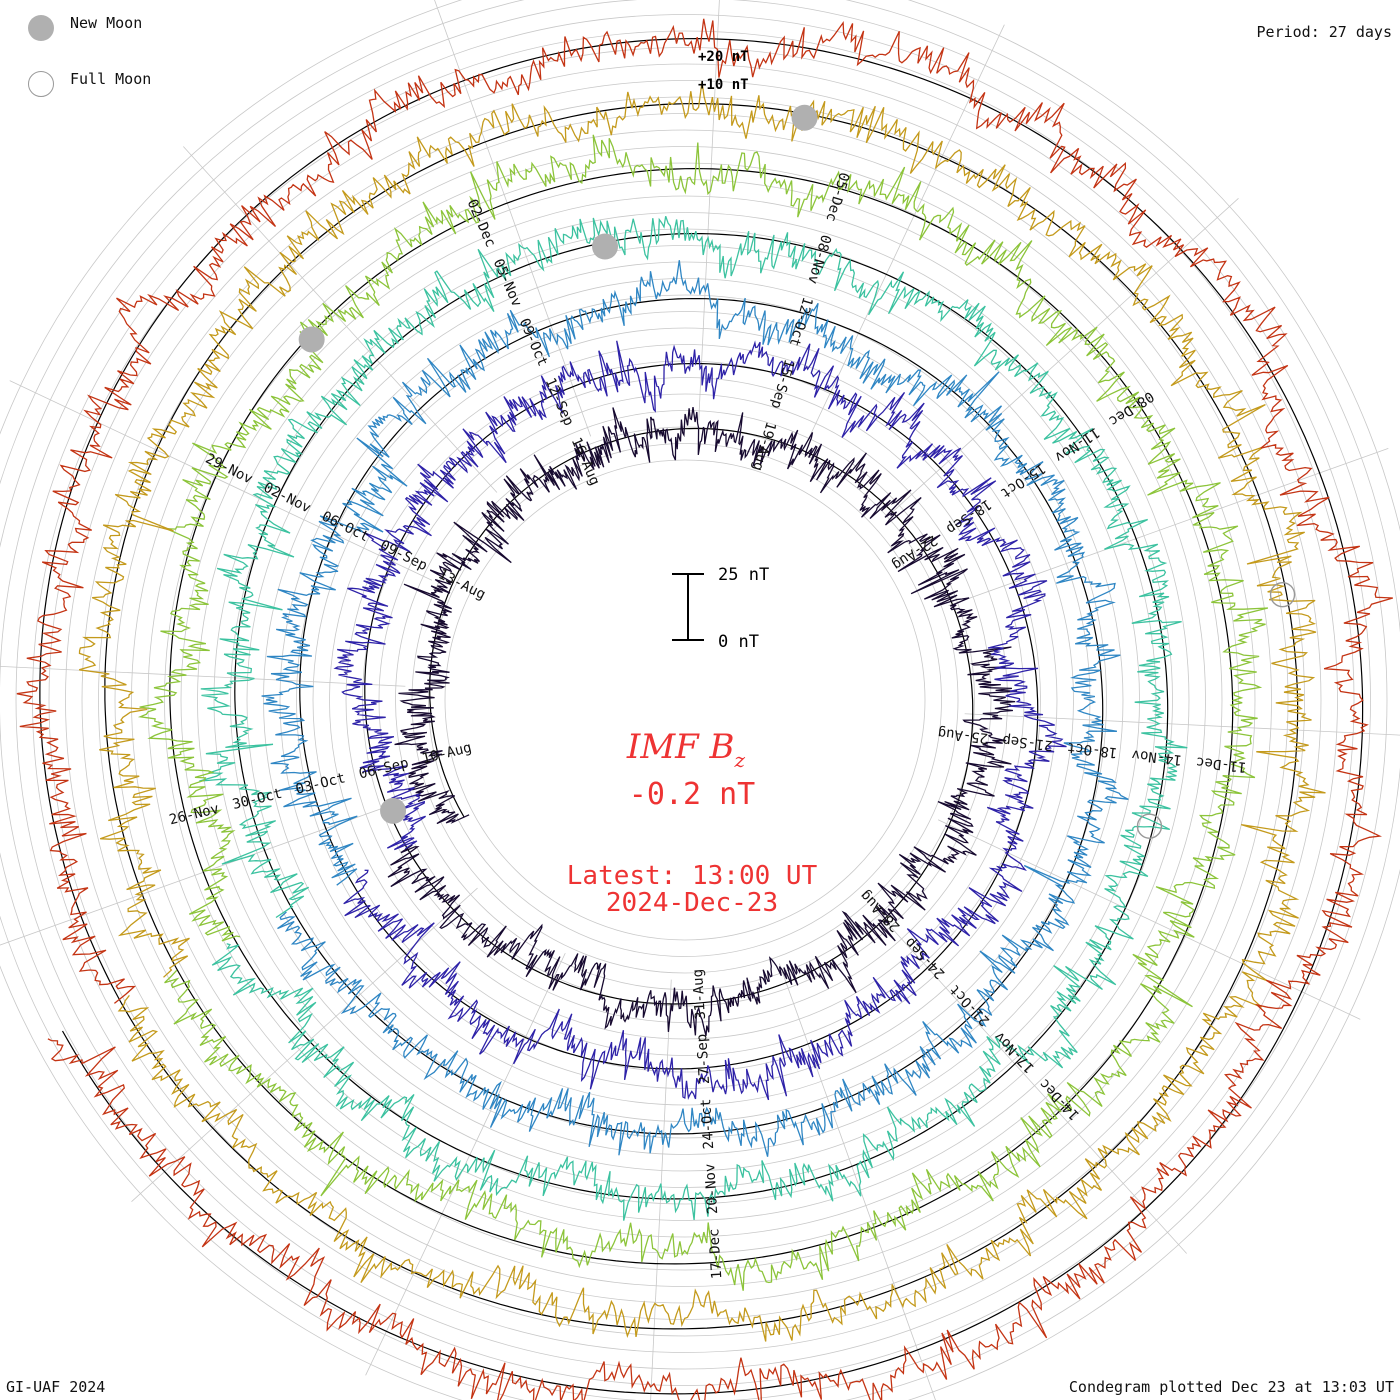  Describe the element at coordinates (692, 903) in the screenshot. I see `latest-date: 2024-Dec-23` at that location.